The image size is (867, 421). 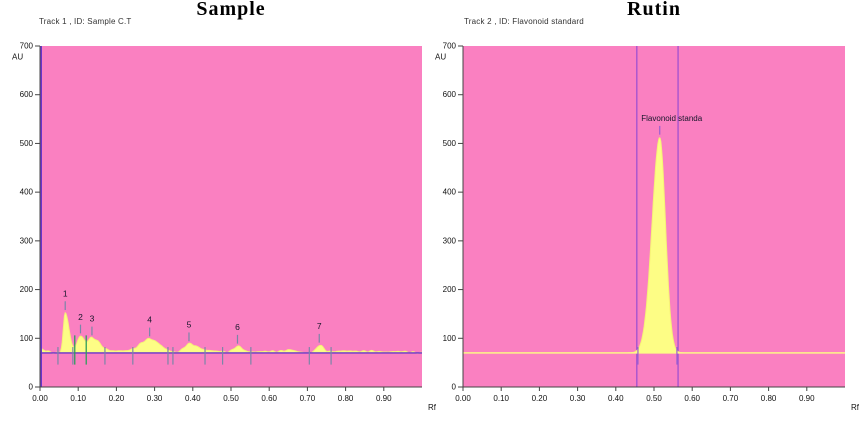 What do you see at coordinates (654, 10) in the screenshot?
I see `chart-title-rutin: Rutin` at bounding box center [654, 10].